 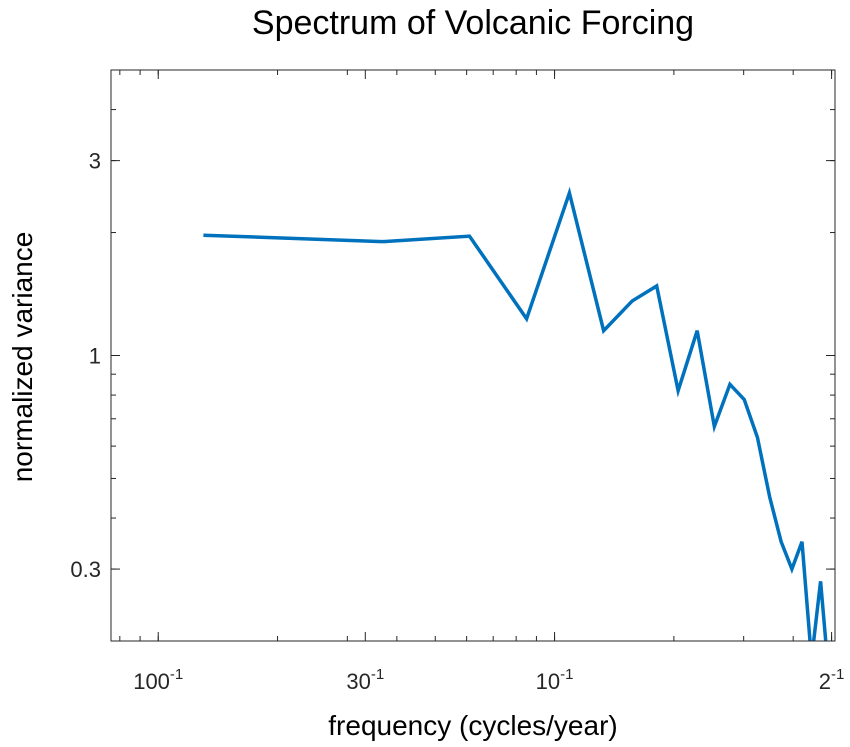 What do you see at coordinates (555, 680) in the screenshot?
I see `x-tick-label: 10-1` at bounding box center [555, 680].